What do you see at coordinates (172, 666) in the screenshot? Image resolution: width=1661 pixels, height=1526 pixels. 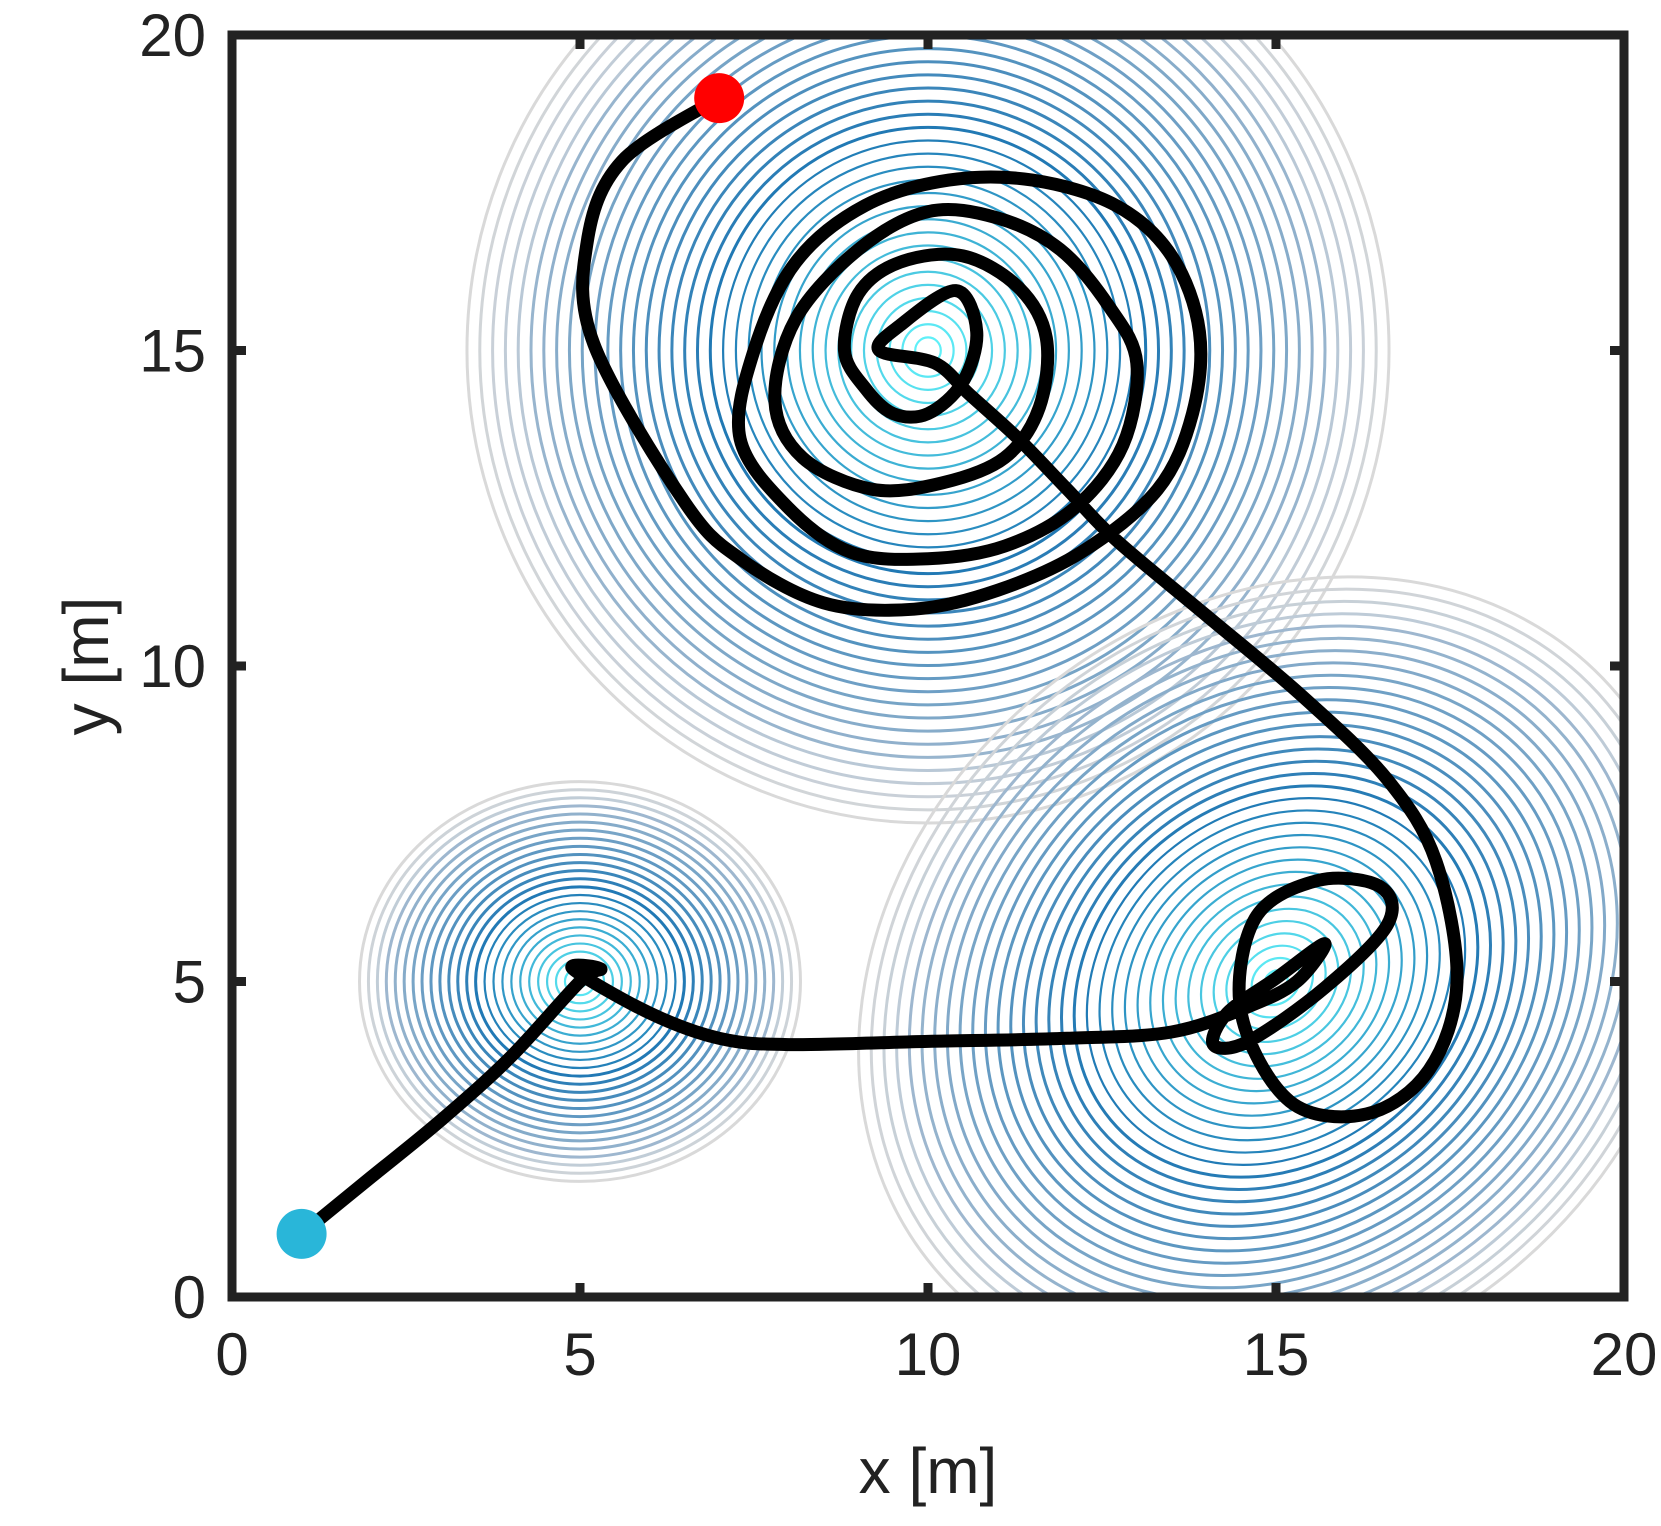 I see `y-tick-label: 10` at bounding box center [172, 666].